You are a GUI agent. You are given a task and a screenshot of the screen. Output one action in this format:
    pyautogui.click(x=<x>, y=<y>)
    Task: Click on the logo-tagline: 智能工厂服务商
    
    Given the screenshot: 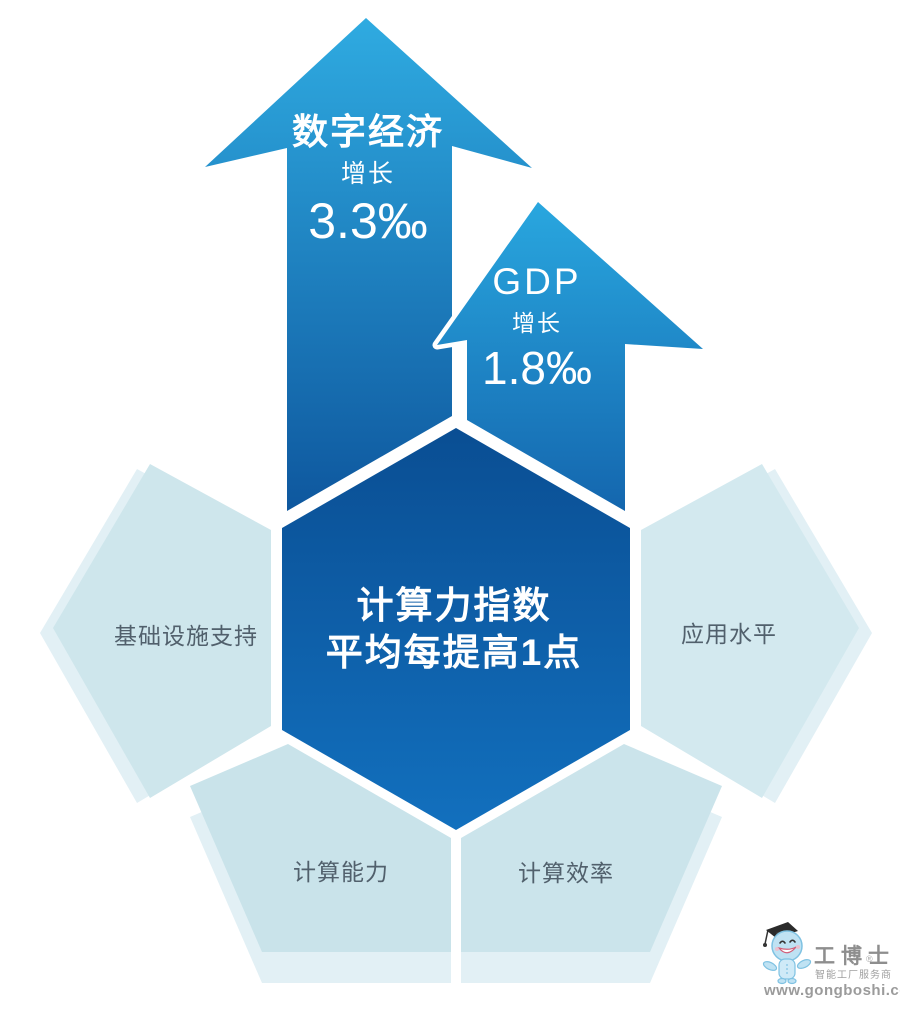 What is the action you would take?
    pyautogui.click(x=853, y=975)
    